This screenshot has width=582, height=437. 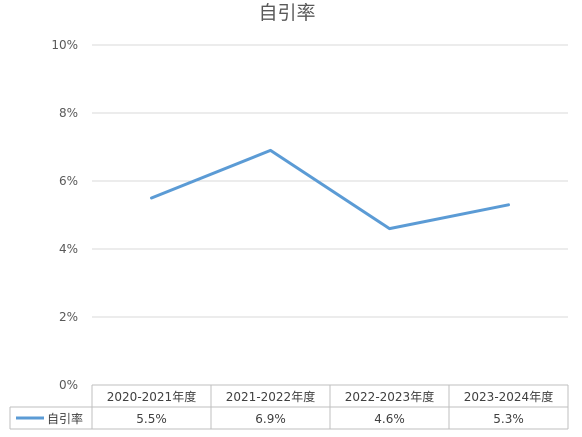 What do you see at coordinates (270, 396) in the screenshot?
I see `category-label: 2021-2022年度` at bounding box center [270, 396].